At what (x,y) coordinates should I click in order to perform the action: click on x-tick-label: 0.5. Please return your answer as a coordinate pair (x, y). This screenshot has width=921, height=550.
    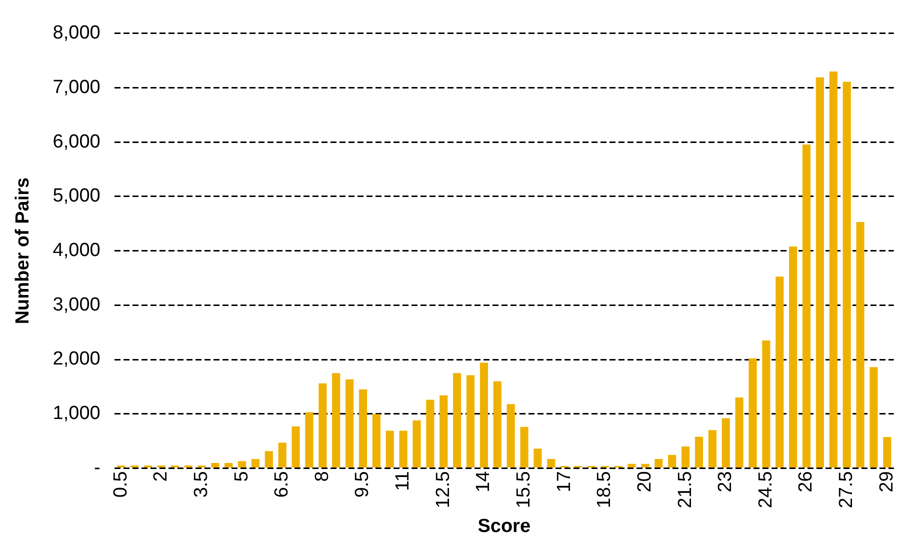
    Looking at the image, I should click on (121, 484).